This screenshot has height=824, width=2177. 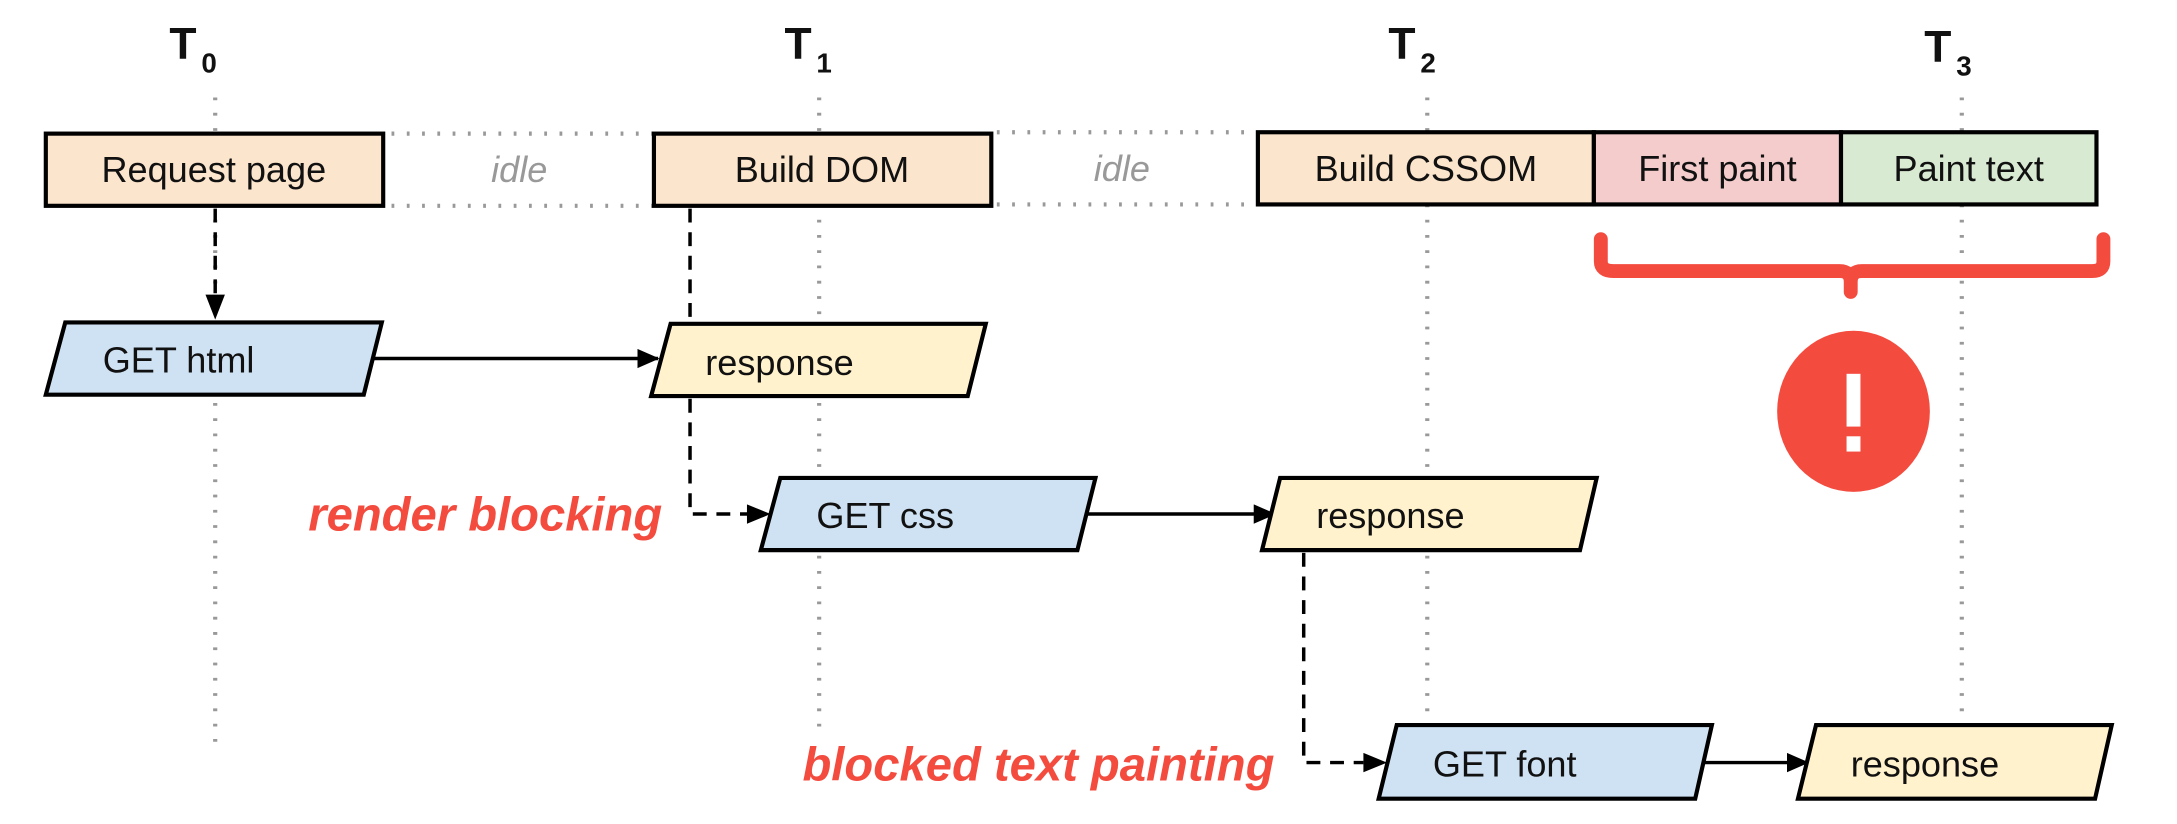 I want to click on request-label: GET font, so click(x=1505, y=763).